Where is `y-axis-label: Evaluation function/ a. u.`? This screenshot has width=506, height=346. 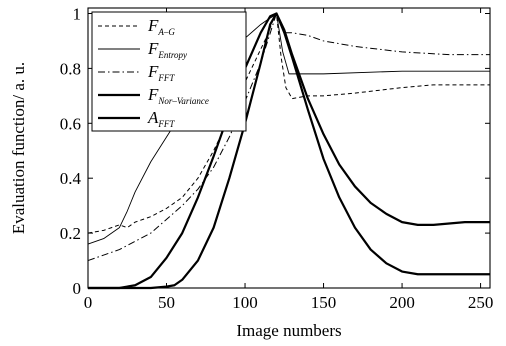 y-axis-label: Evaluation function/ a. u. is located at coordinates (18, 148).